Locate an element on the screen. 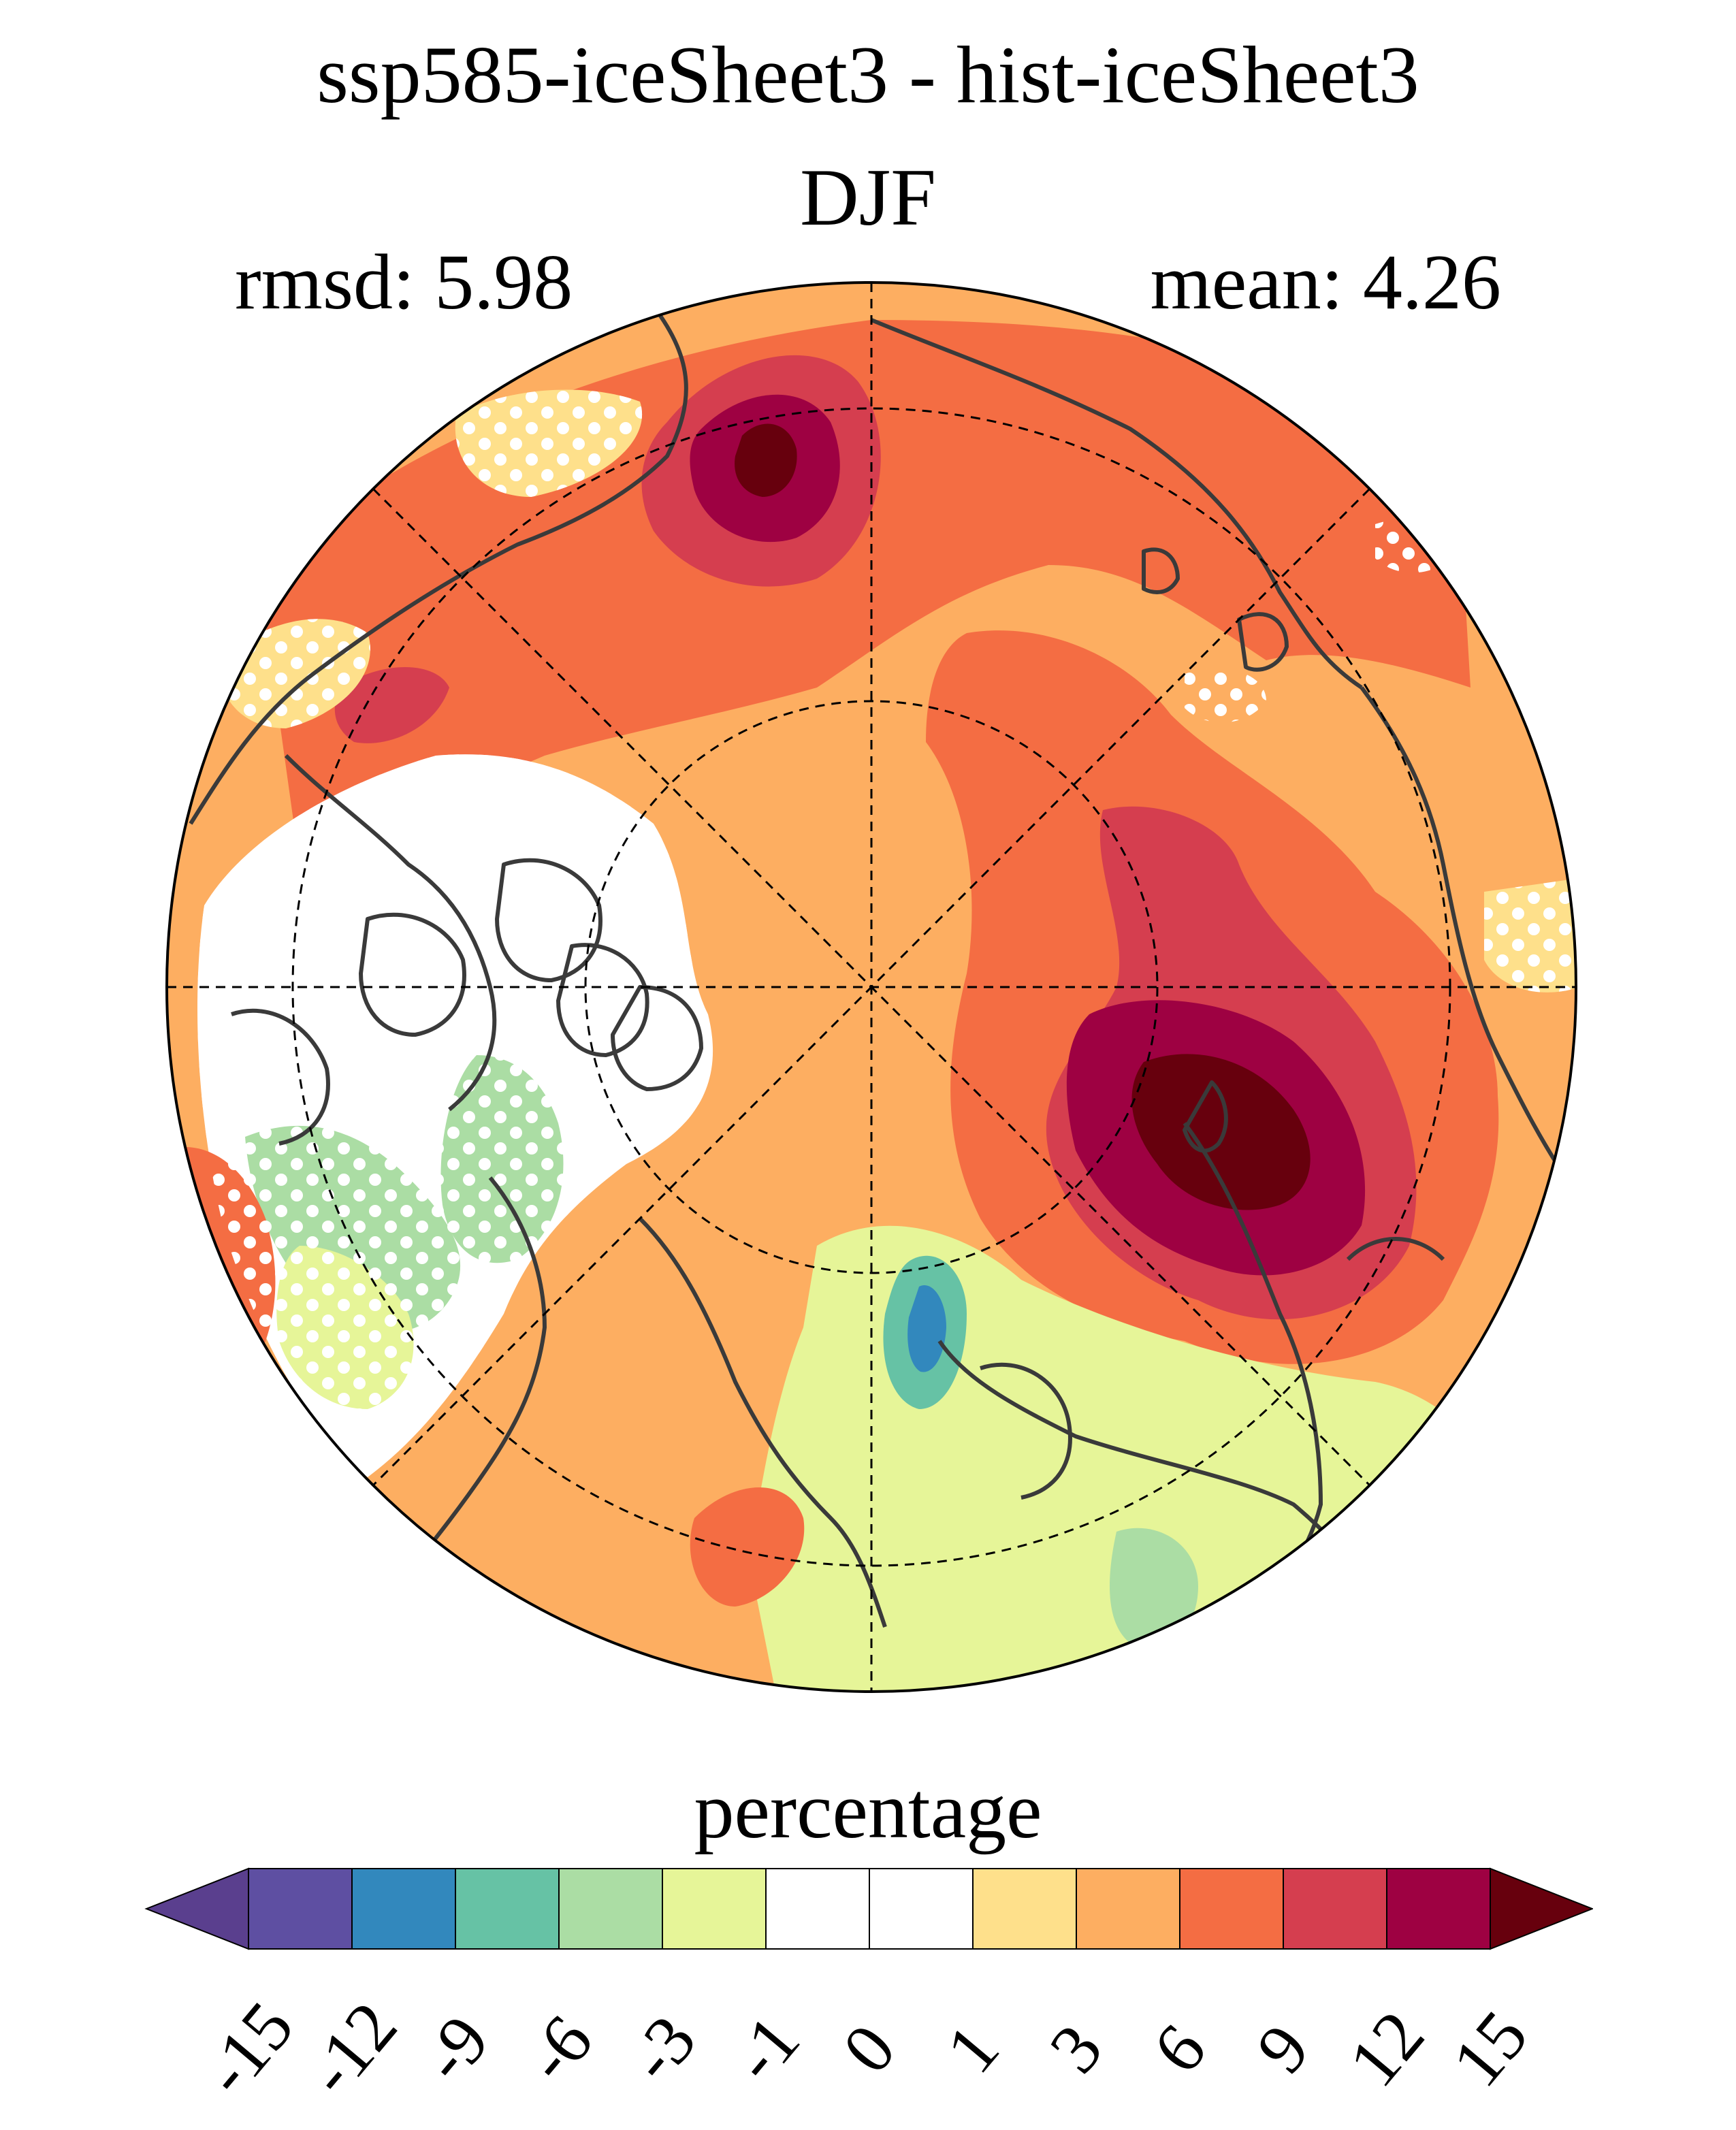 The image size is (1736, 2130). colorbar-tick-label: 15 is located at coordinates (1490, 2048).